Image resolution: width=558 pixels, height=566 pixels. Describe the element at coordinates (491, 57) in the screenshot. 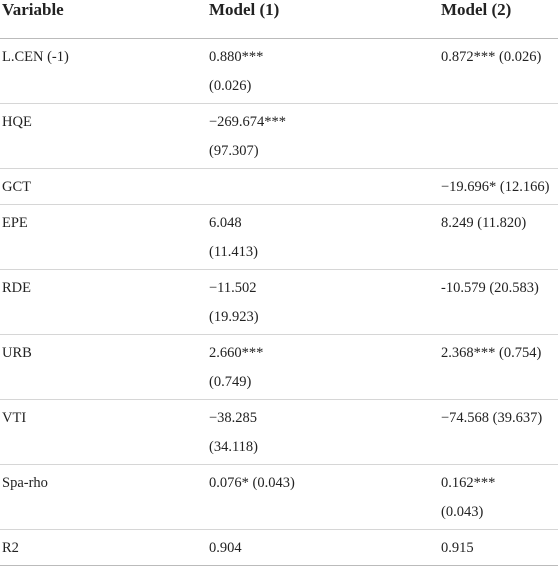

I see `cell-line: 0.872*** (0.026)` at that location.